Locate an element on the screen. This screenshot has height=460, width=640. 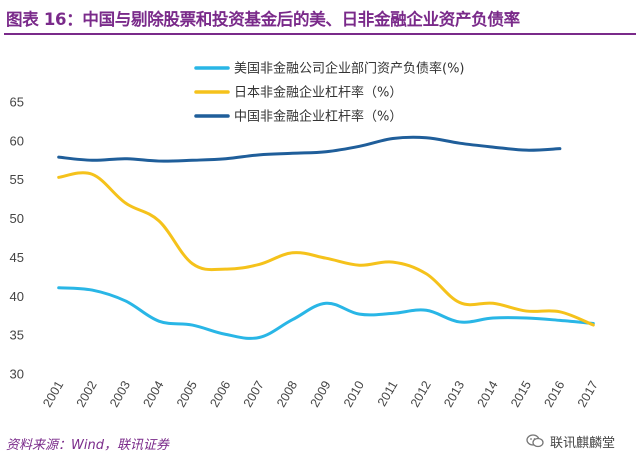
source-note: 资料来源：Wind，联讯证券 is located at coordinates (87, 445).